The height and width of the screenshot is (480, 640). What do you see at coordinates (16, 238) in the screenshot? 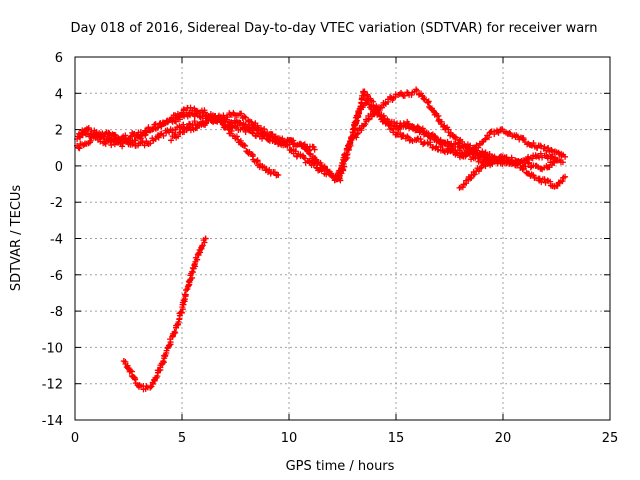
I see `y-axis-title: SDTVAR / TECUs` at bounding box center [16, 238].